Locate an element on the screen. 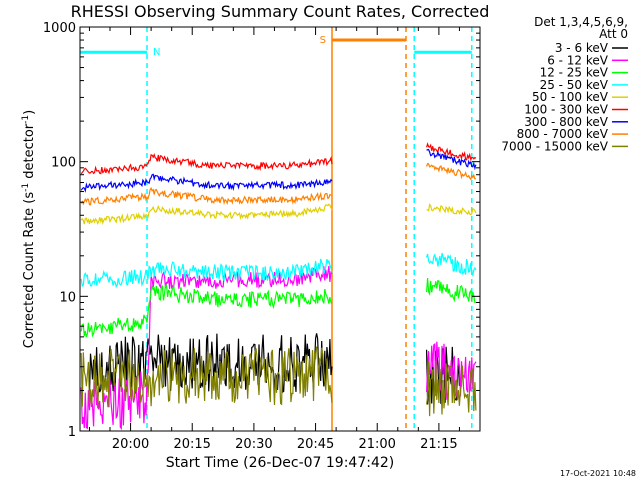 This screenshot has height=480, width=640. legend-label: 50 - 100 keV is located at coordinates (570, 97).